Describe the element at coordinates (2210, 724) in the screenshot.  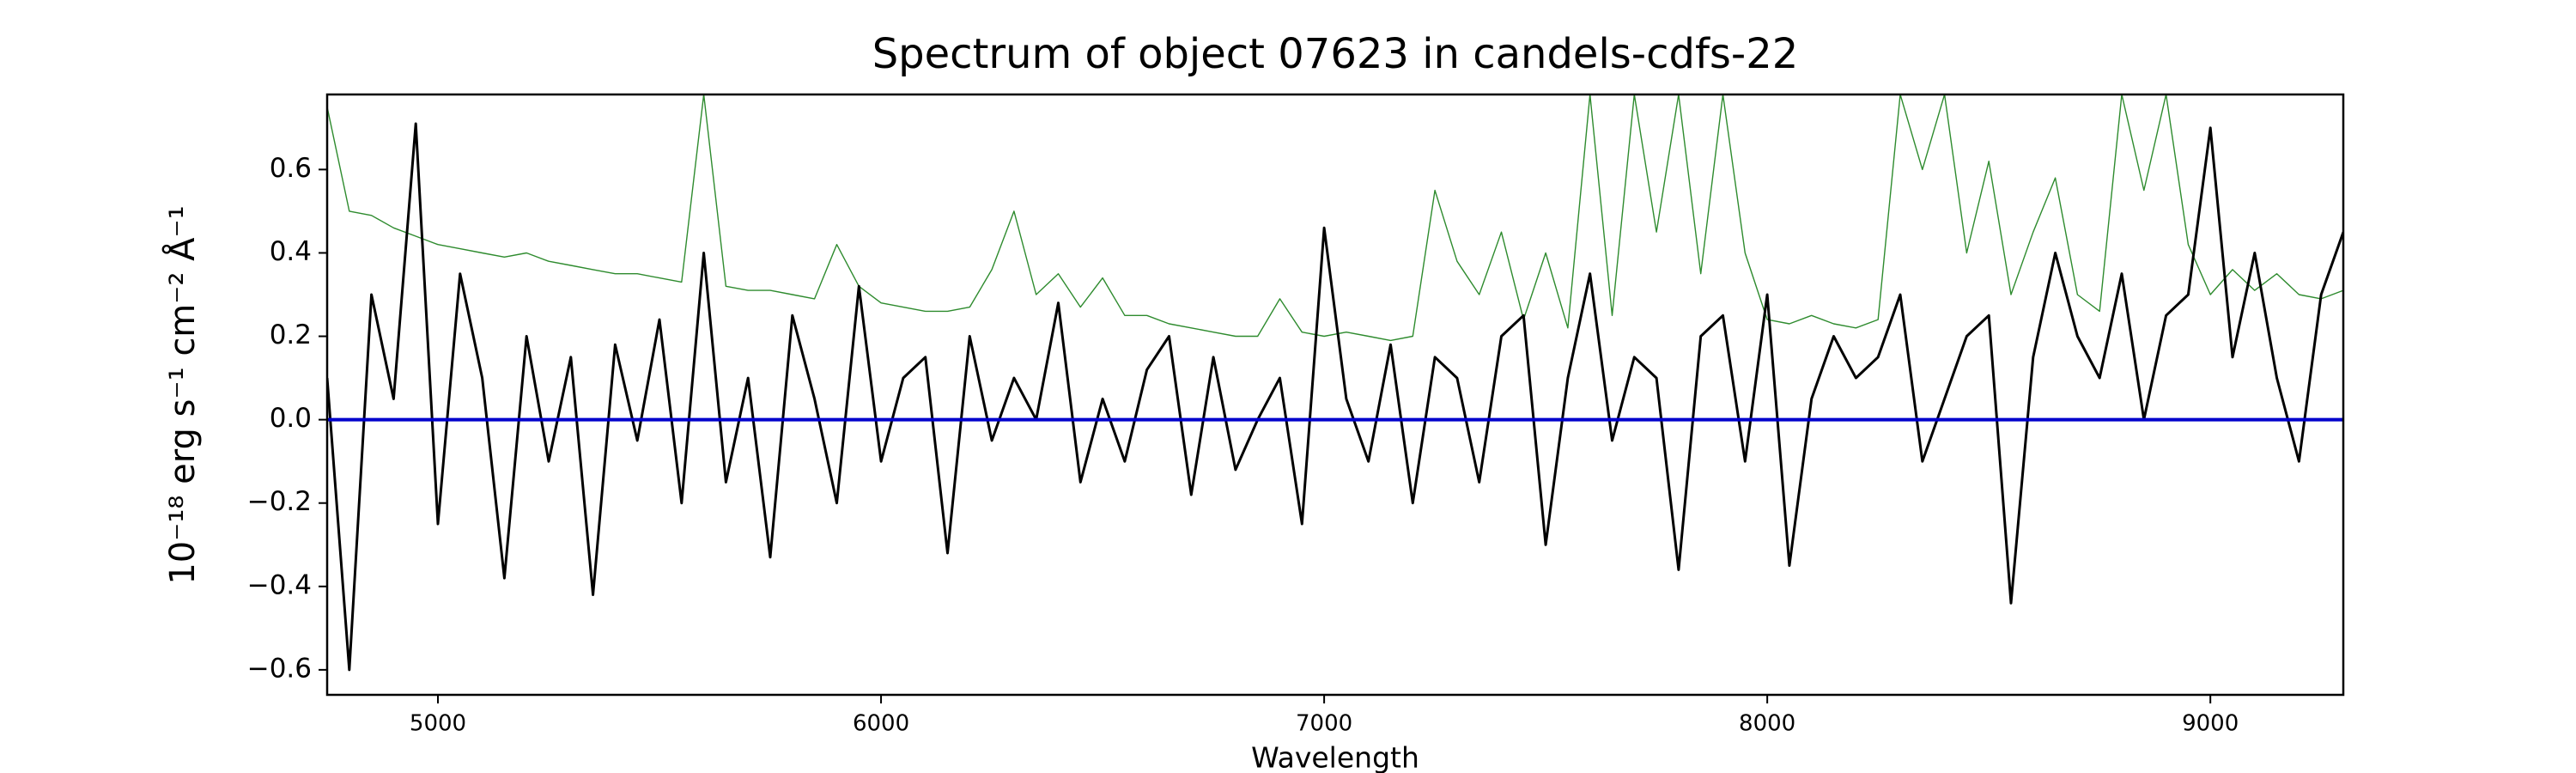
I see `x-tick-label: 9000` at that location.